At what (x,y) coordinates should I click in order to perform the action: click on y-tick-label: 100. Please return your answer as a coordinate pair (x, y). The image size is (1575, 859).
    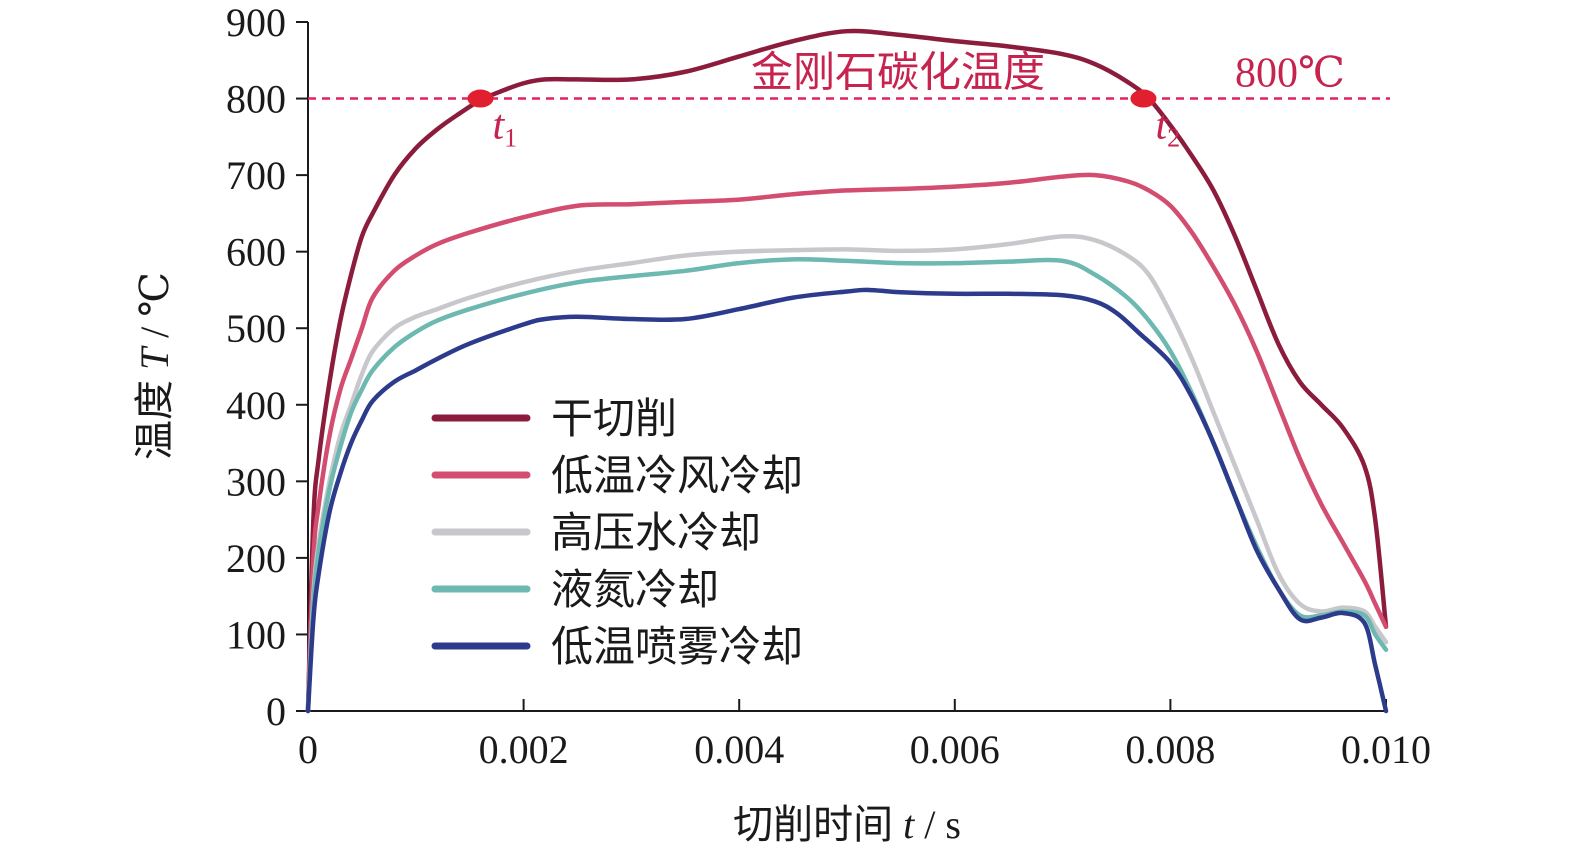
    Looking at the image, I should click on (256, 634).